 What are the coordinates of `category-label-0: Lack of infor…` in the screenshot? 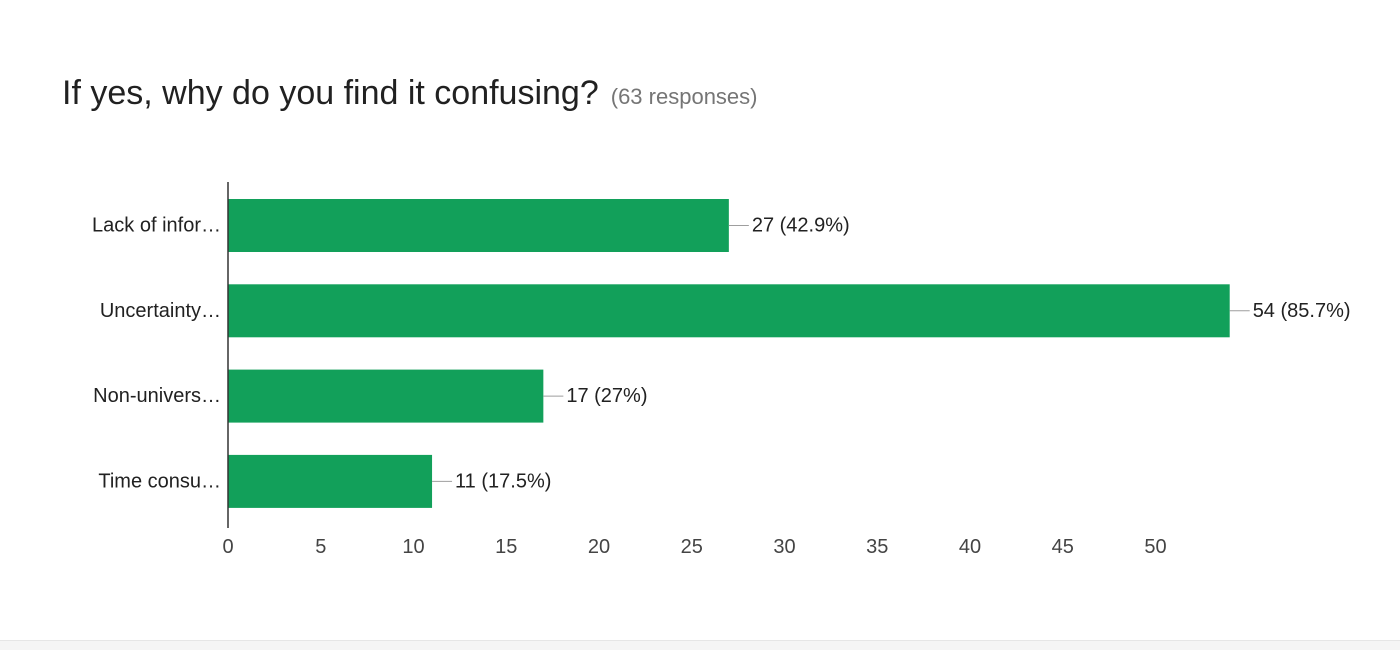 It's located at (156, 226).